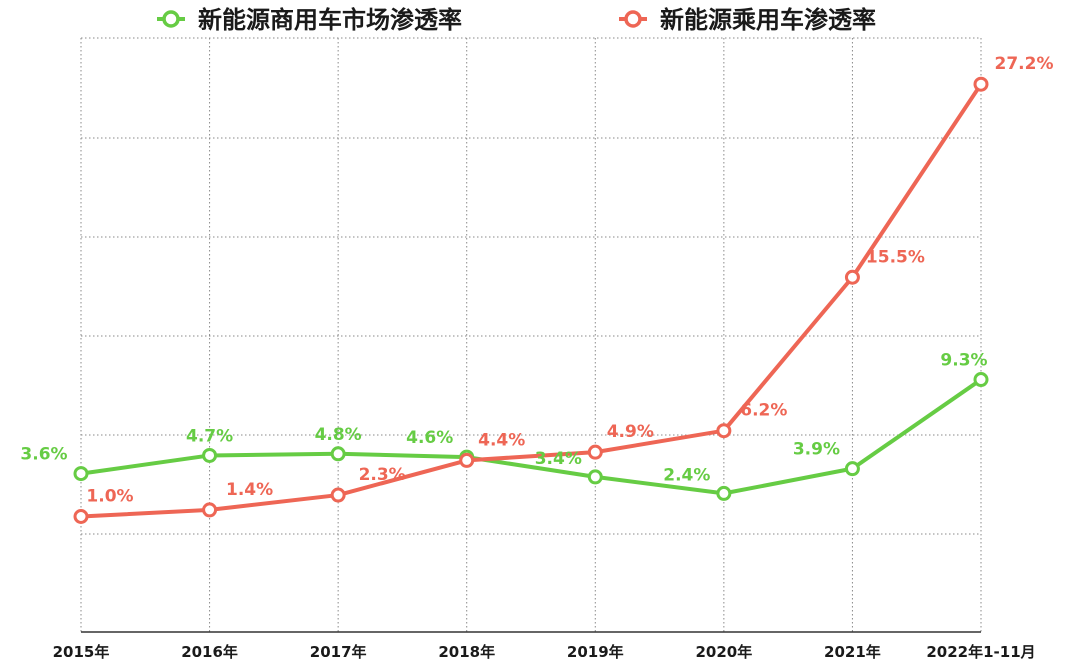 The width and height of the screenshot is (1080, 672). Describe the element at coordinates (895, 257) in the screenshot. I see `series-2-data-label: 15.5%` at that location.